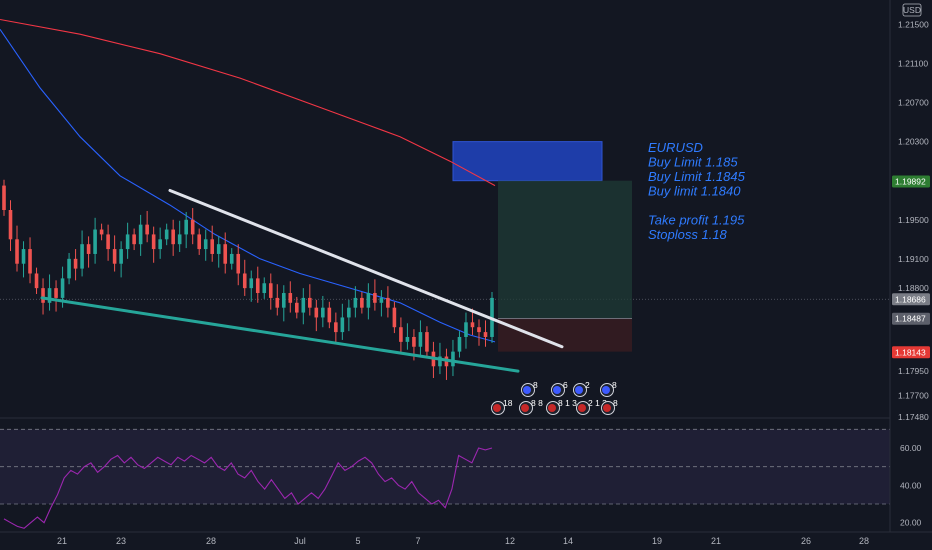 Image resolution: width=932 pixels, height=550 pixels. I want to click on profit-zone, so click(565, 249).